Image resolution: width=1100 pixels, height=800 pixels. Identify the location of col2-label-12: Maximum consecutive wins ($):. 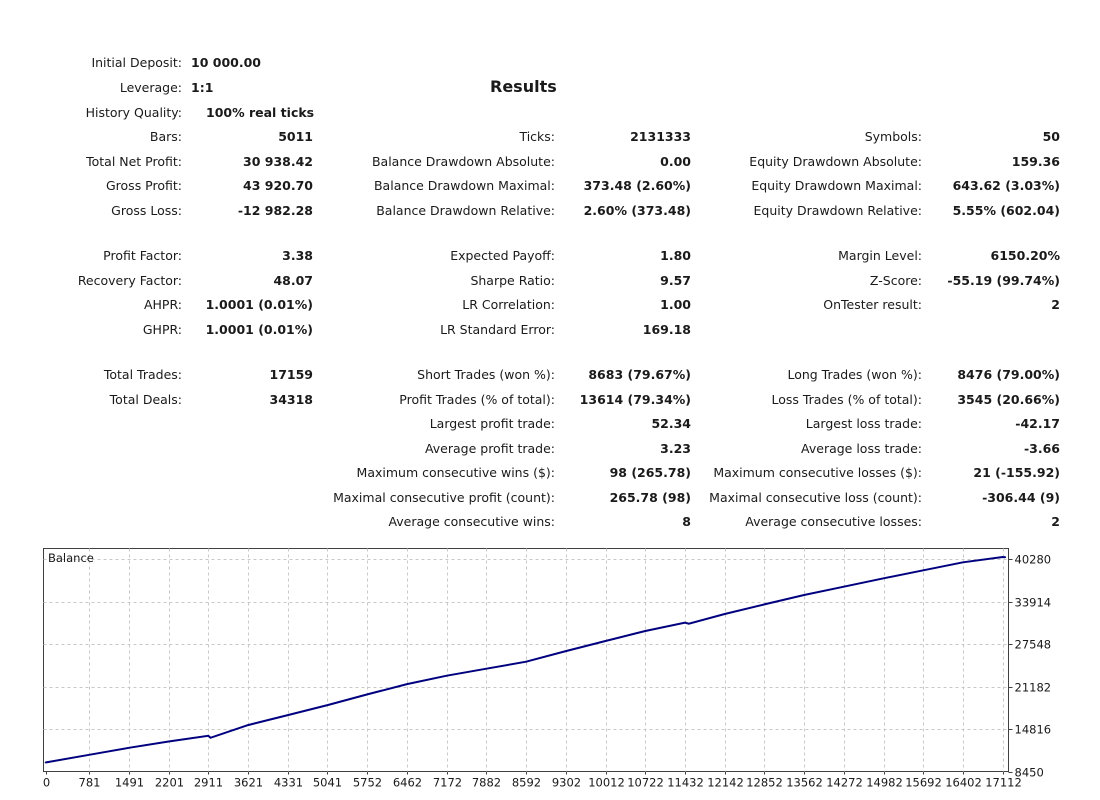
(455, 472).